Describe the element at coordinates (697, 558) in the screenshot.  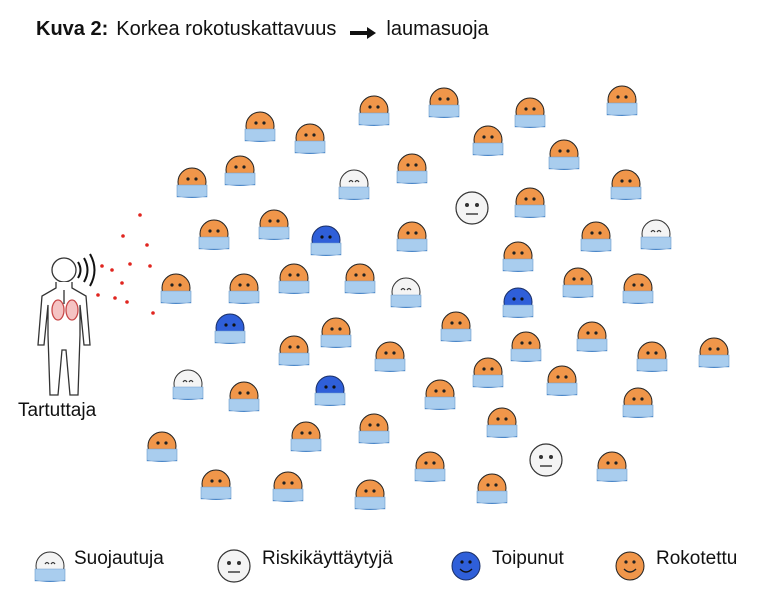
I see `legend-label-vaccinated: Rokotettu` at that location.